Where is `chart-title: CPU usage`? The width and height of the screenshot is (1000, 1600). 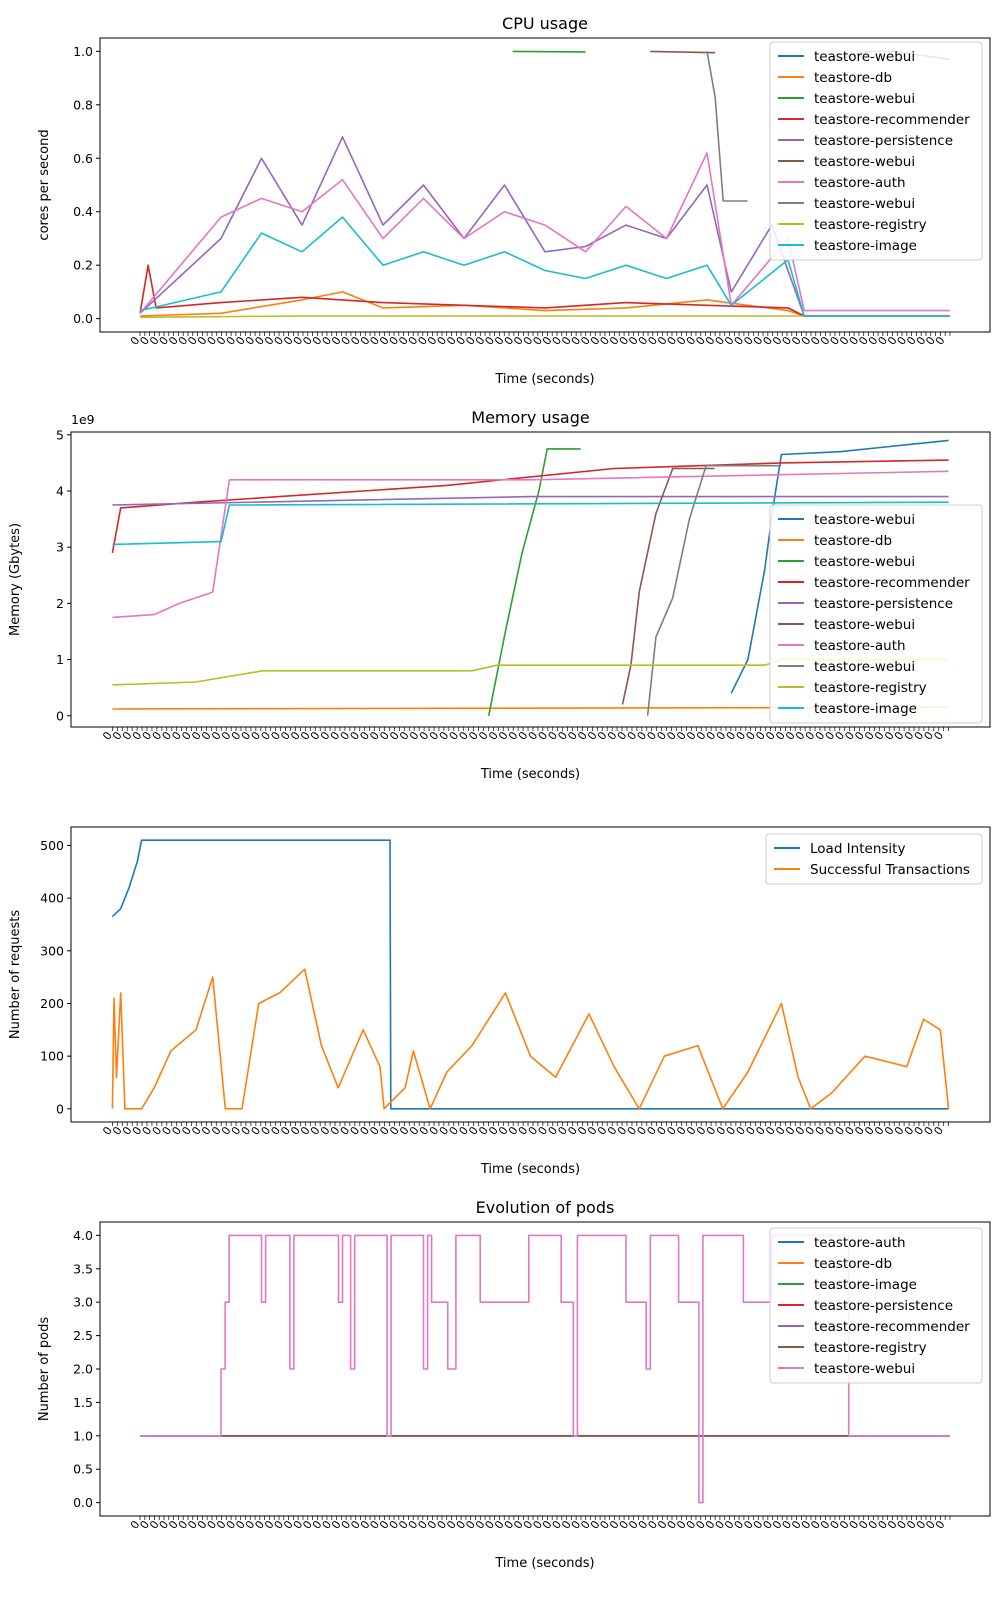 chart-title: CPU usage is located at coordinates (545, 23).